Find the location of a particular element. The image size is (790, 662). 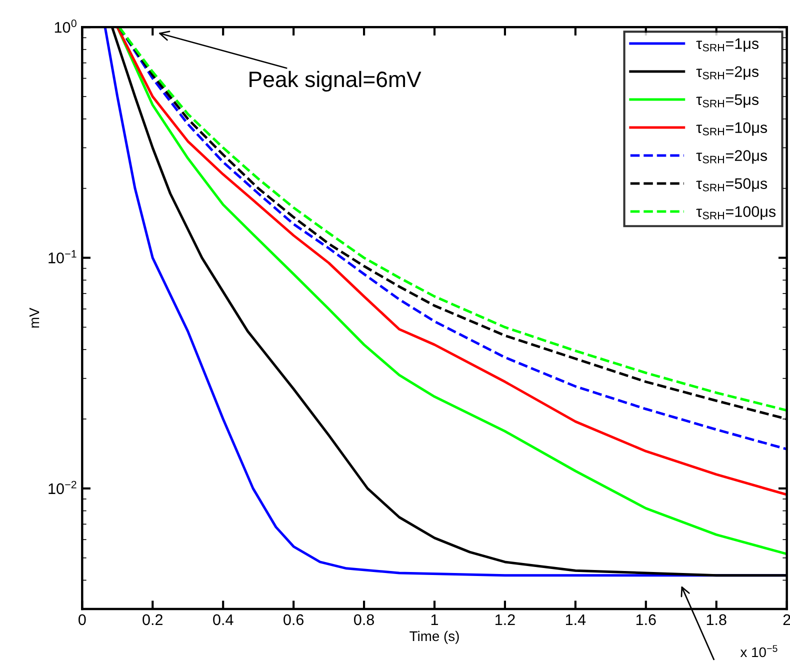

y-tick-label: 10$^{−1}$ is located at coordinates (62, 257).